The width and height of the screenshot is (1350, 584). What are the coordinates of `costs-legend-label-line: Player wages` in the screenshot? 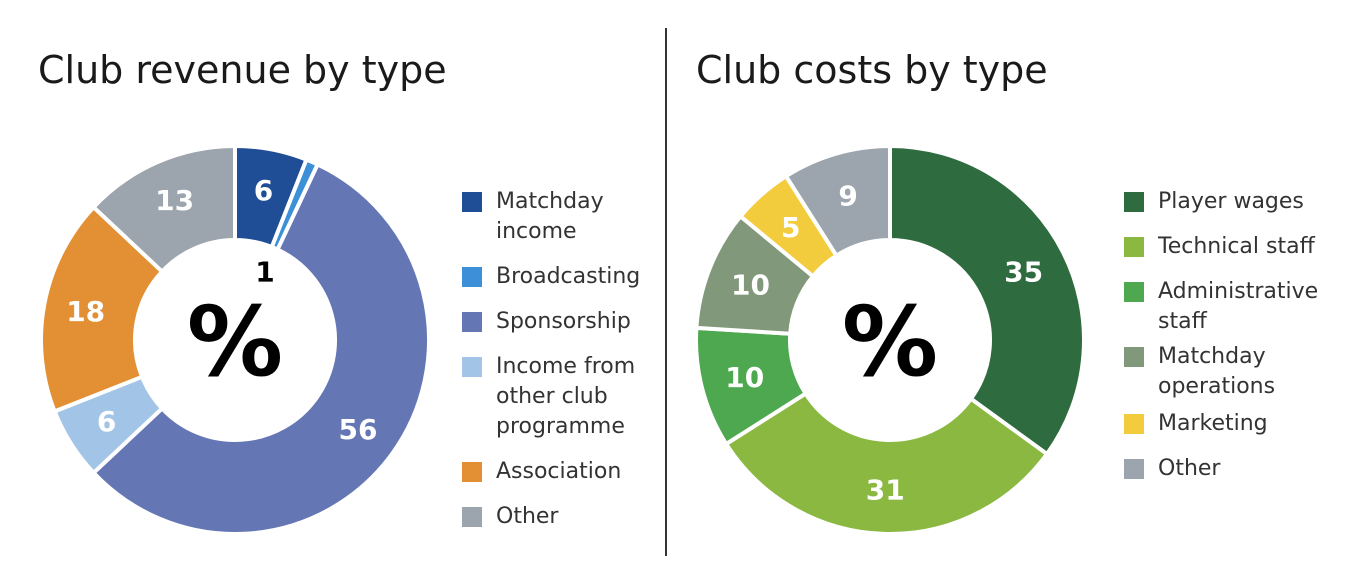 It's located at (1231, 201).